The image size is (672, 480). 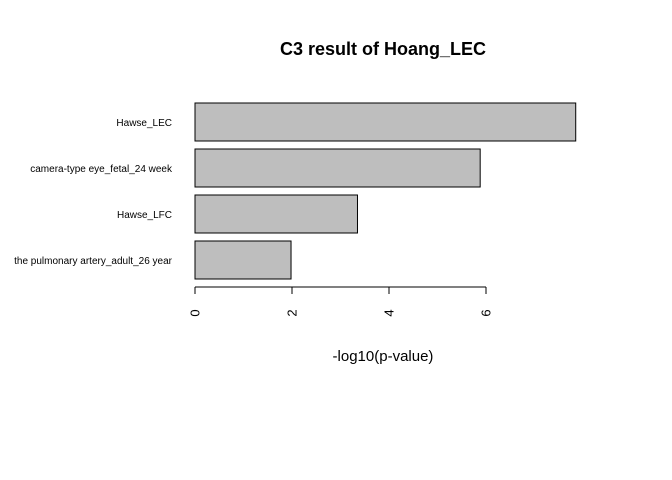 I want to click on x-axis-label: -log10(p-value), so click(x=383, y=356).